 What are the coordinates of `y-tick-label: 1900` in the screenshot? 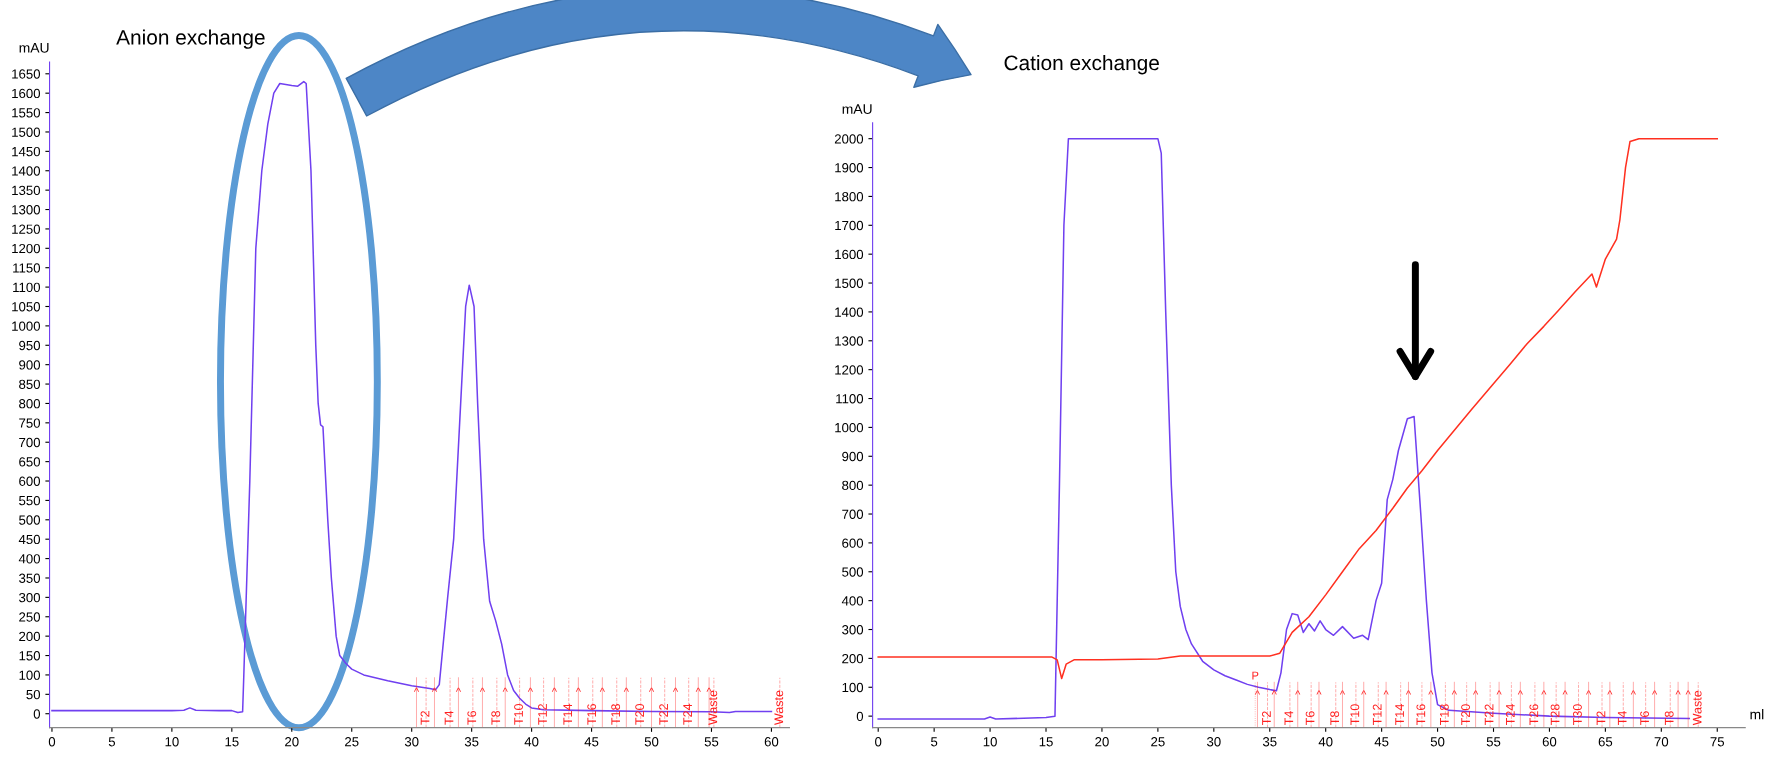 It's located at (849, 168).